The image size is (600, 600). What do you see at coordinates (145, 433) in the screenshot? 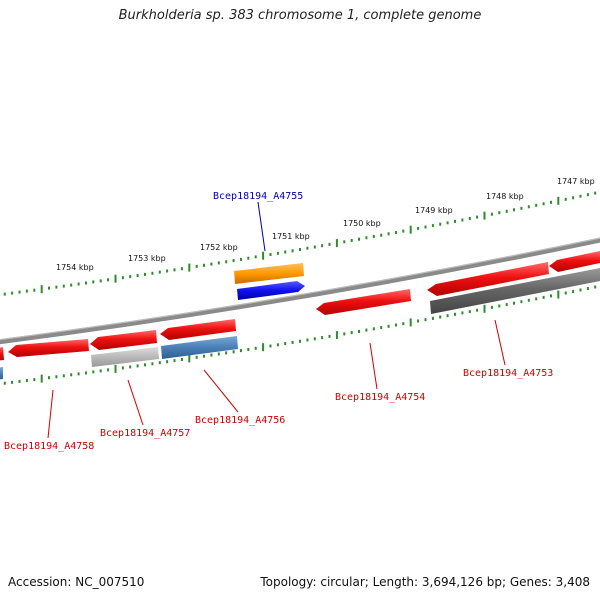
I see `gene-label: Bcep18194_A4757` at bounding box center [145, 433].